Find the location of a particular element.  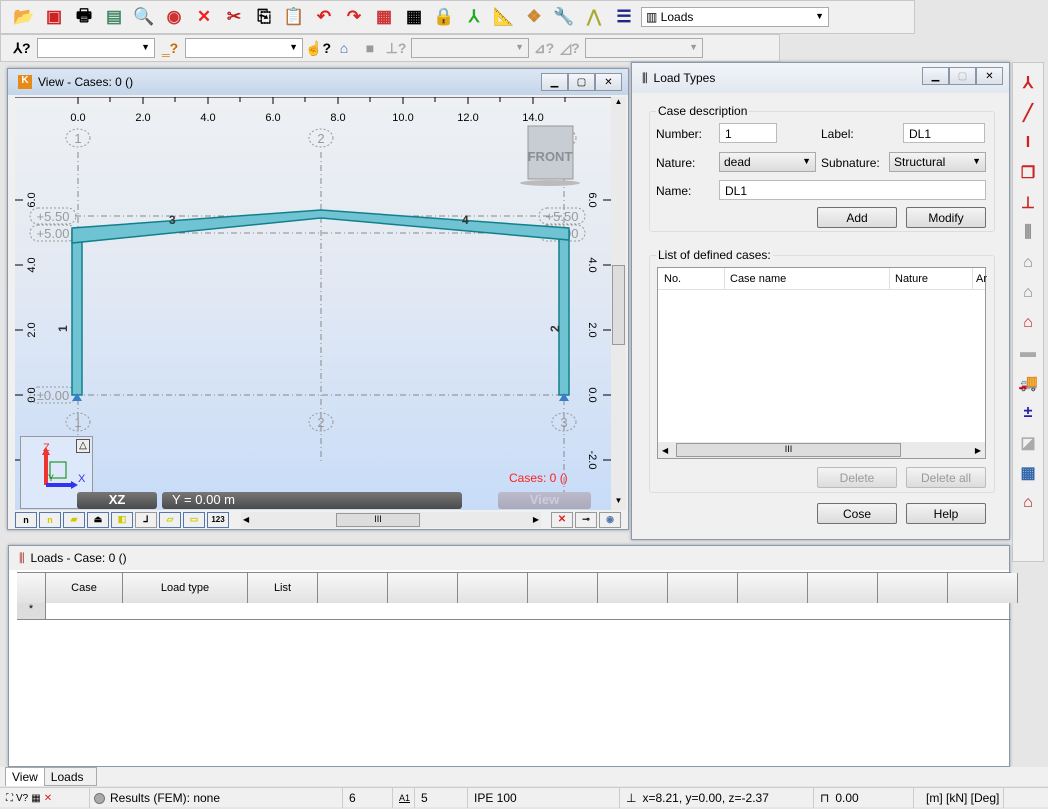

supports-icon: ⏏ is located at coordinates (98, 519).